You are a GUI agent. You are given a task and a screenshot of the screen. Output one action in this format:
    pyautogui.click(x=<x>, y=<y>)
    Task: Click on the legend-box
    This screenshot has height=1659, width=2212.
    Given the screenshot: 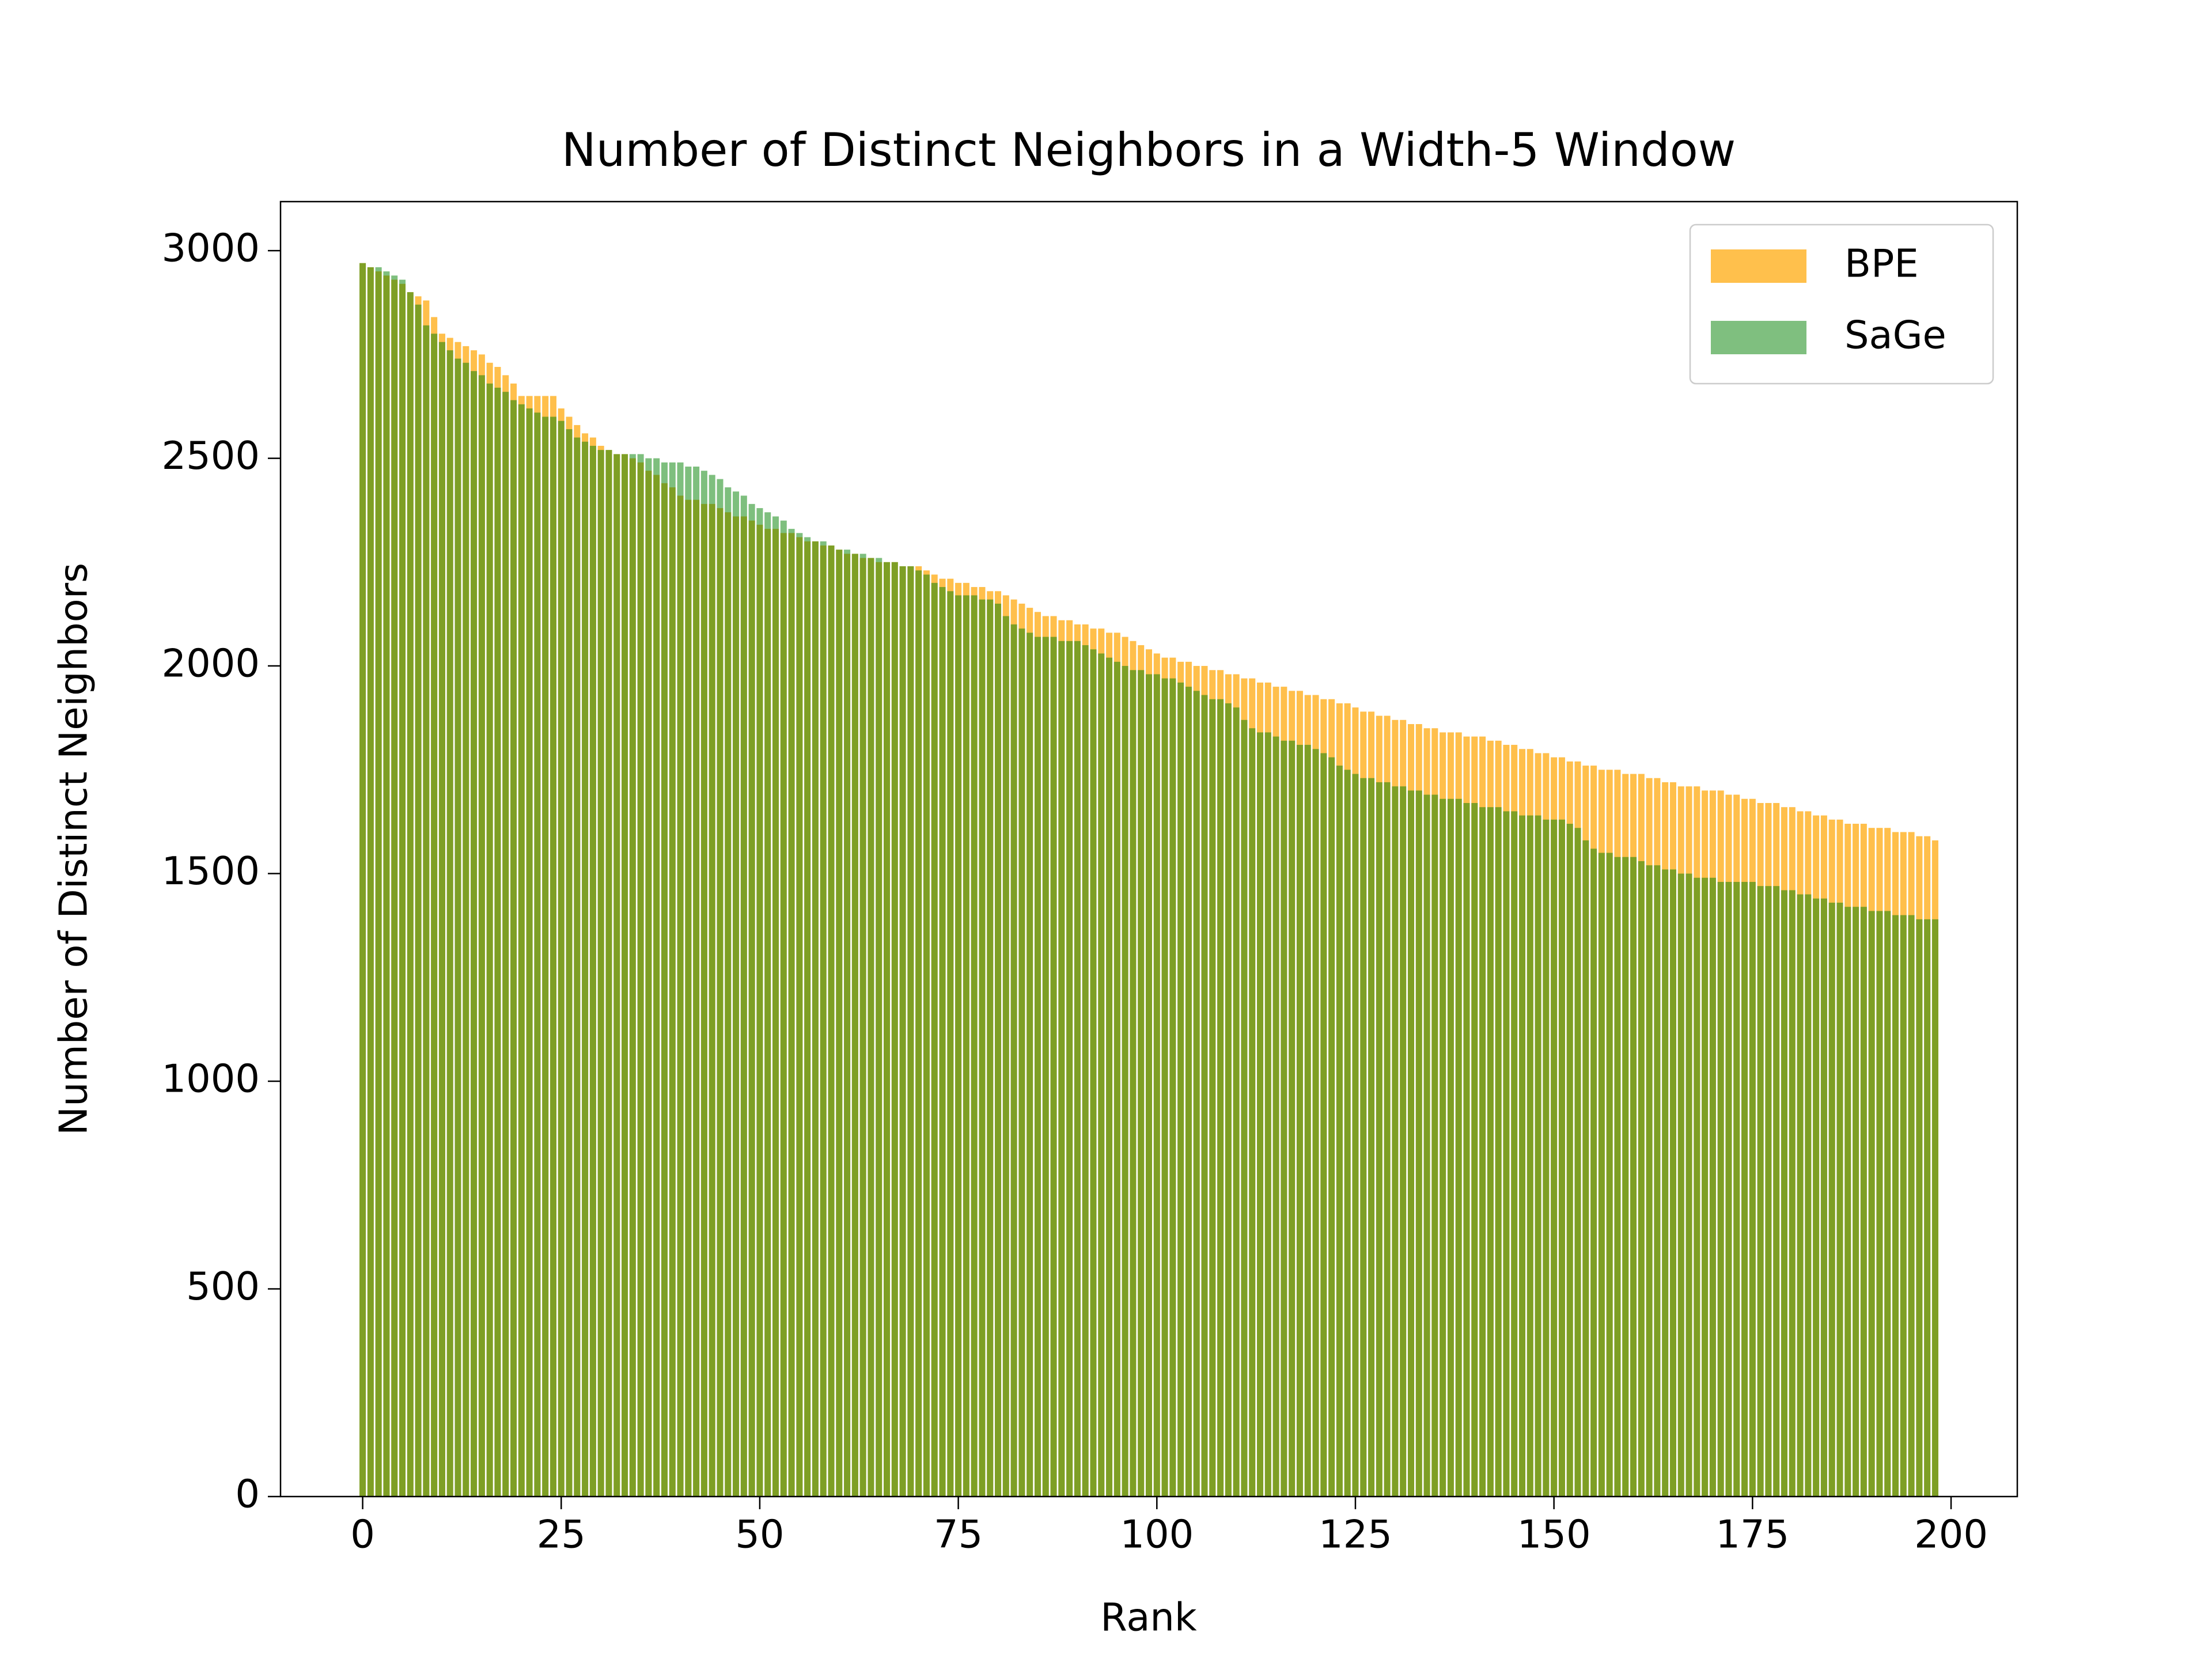 What is the action you would take?
    pyautogui.click(x=1841, y=304)
    